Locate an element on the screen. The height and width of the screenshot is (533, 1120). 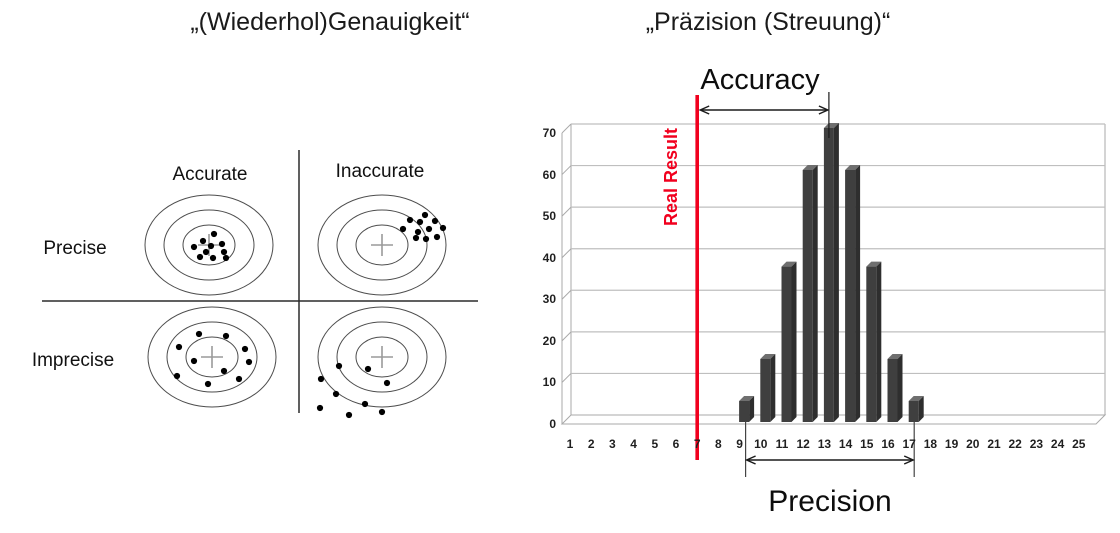
x-tick-label: 18 is located at coordinates (930, 444).